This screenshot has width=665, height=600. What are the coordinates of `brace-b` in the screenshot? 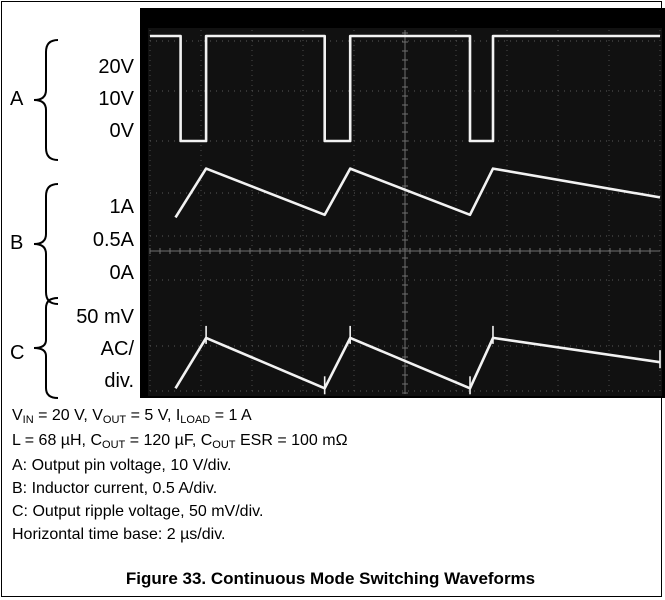 It's located at (46, 244).